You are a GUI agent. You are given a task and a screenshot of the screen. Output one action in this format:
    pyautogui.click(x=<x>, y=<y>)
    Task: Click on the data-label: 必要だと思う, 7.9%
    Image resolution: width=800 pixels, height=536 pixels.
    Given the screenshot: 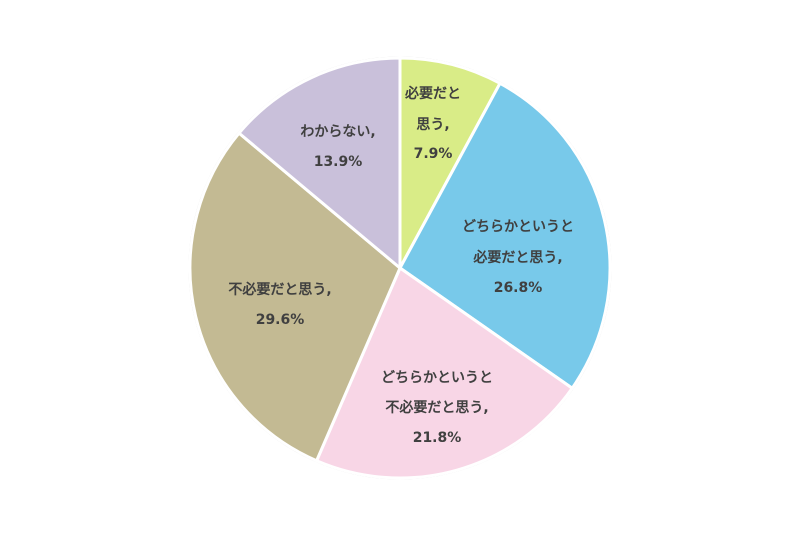 What is the action you would take?
    pyautogui.click(x=432, y=123)
    